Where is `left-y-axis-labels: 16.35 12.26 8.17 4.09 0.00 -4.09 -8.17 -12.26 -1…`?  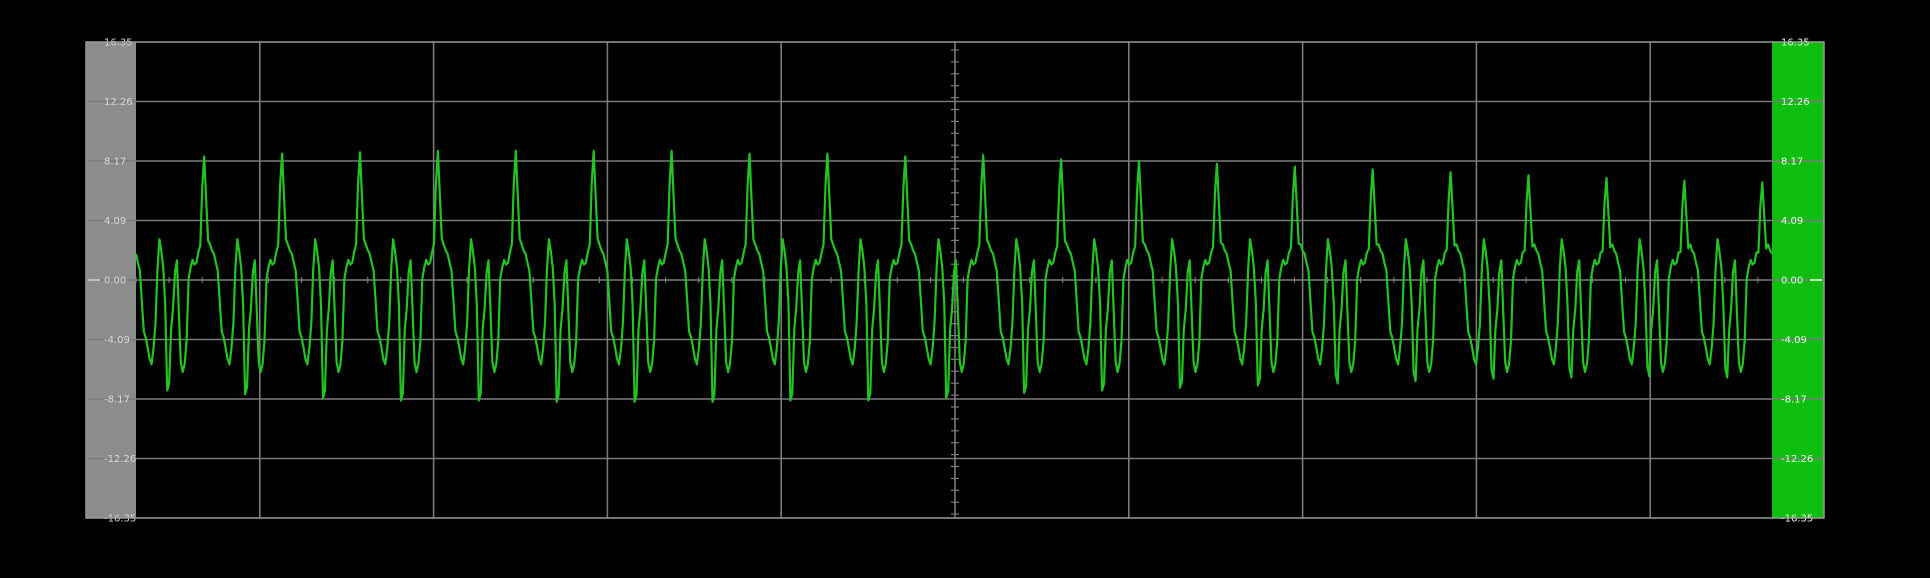 left-y-axis-labels: 16.35 12.26 8.17 4.09 0.00 -4.09 -8.17 -12.26 -1… is located at coordinates (120, 281).